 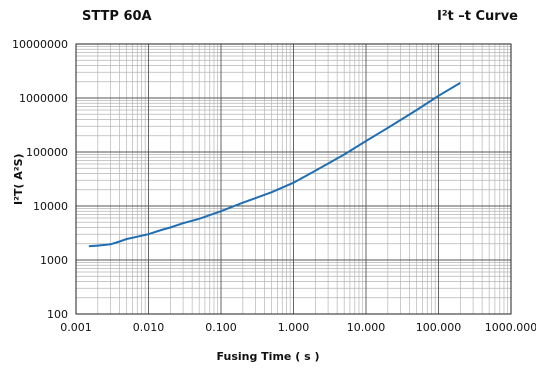 I want to click on y-axis-ticks: 100 1000 10000 100000 1000000 10000000, so click(x=40, y=179).